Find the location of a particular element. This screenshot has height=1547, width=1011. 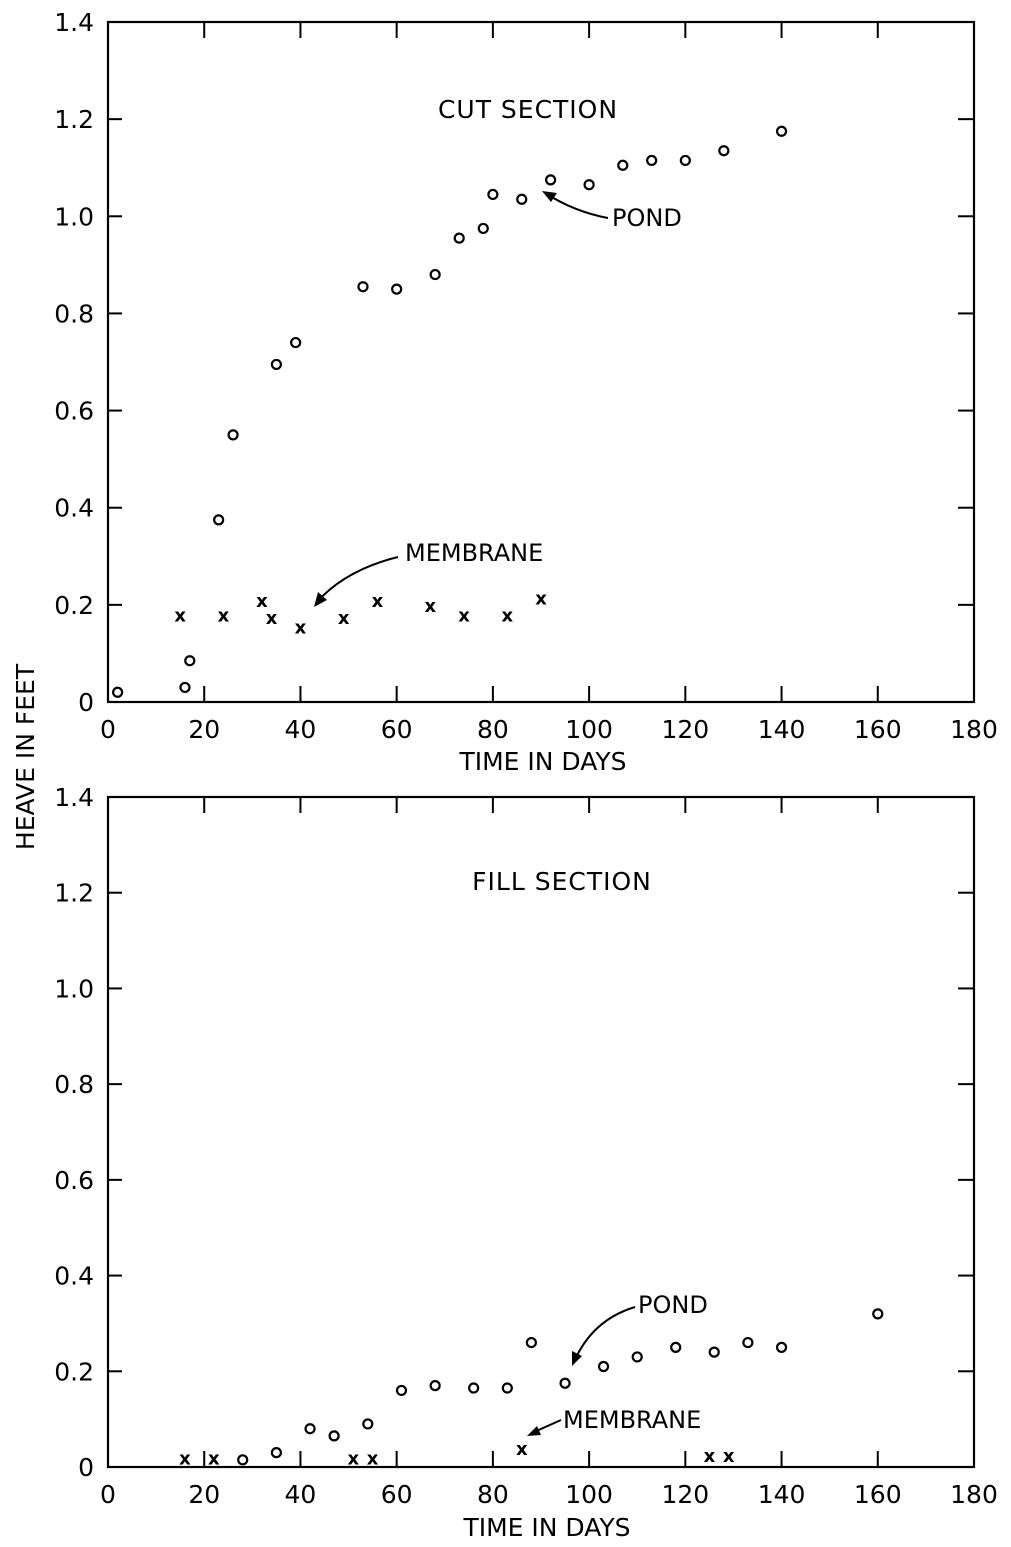

fill-section-x-tick-labels: 0 20 40 60 80 100 120 140 160 180 is located at coordinates (549, 1494).